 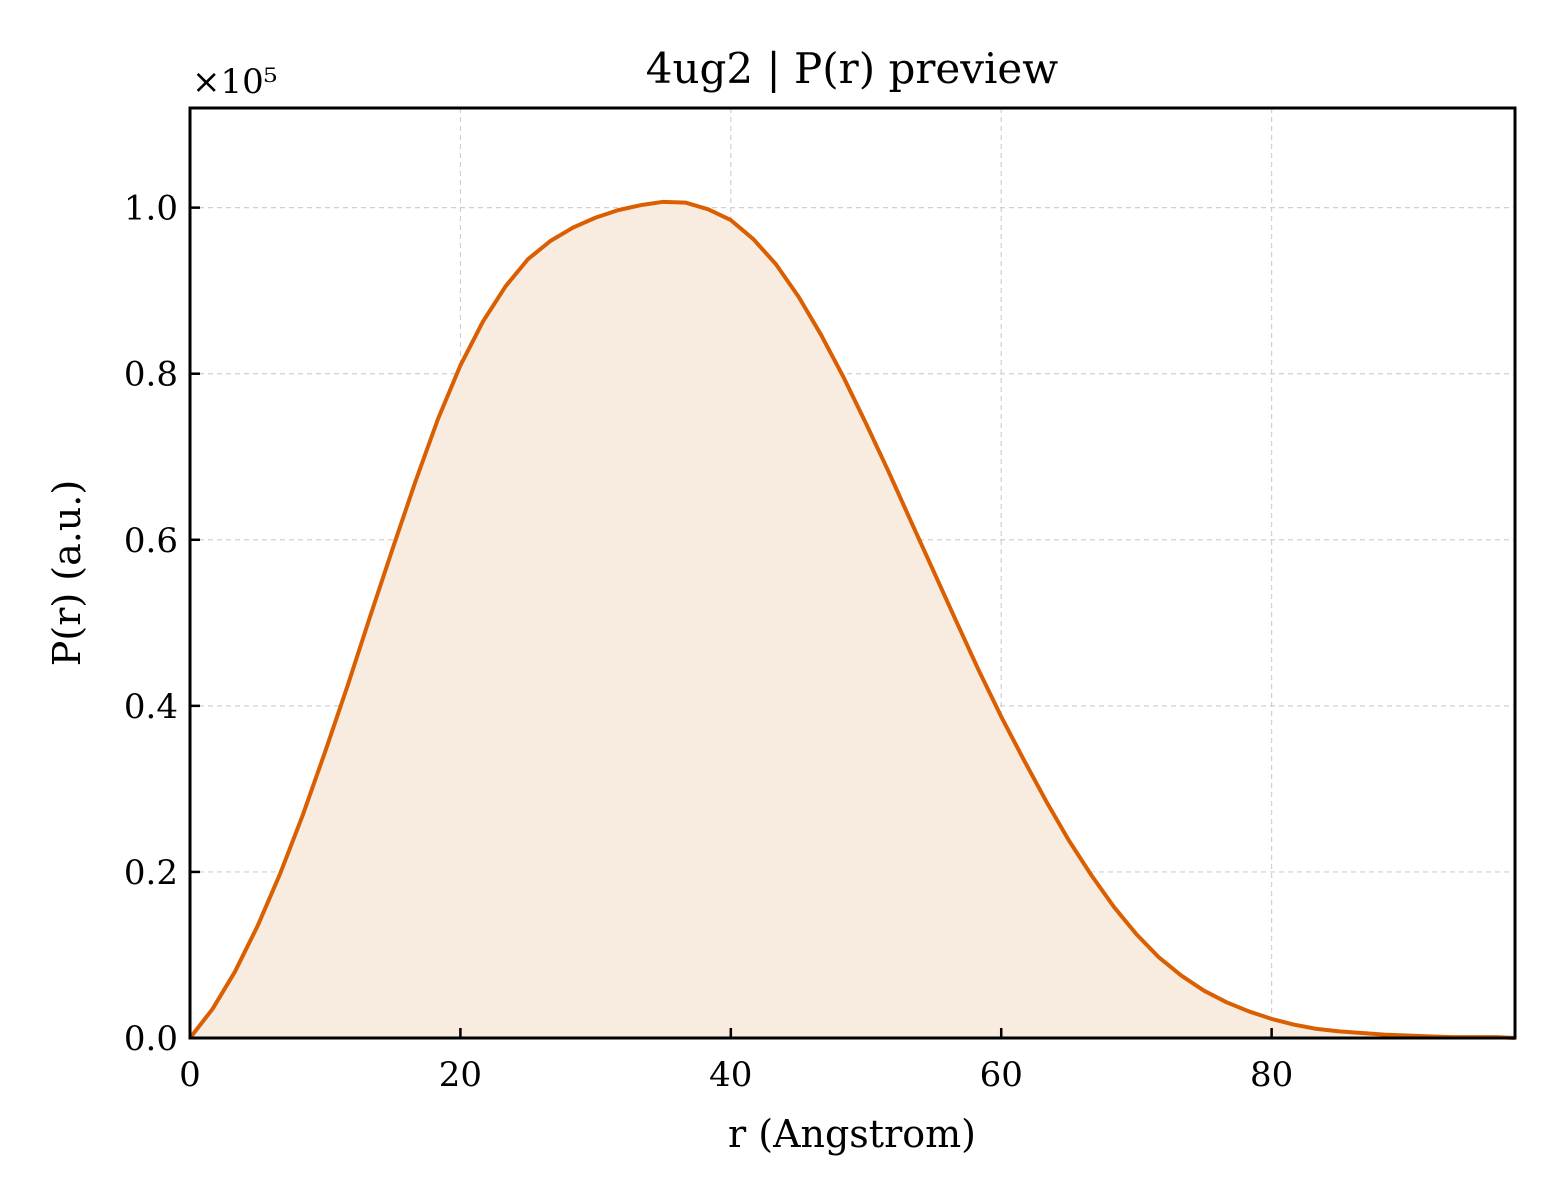 What do you see at coordinates (151, 1039) in the screenshot?
I see `y-tick-label: 0.0` at bounding box center [151, 1039].